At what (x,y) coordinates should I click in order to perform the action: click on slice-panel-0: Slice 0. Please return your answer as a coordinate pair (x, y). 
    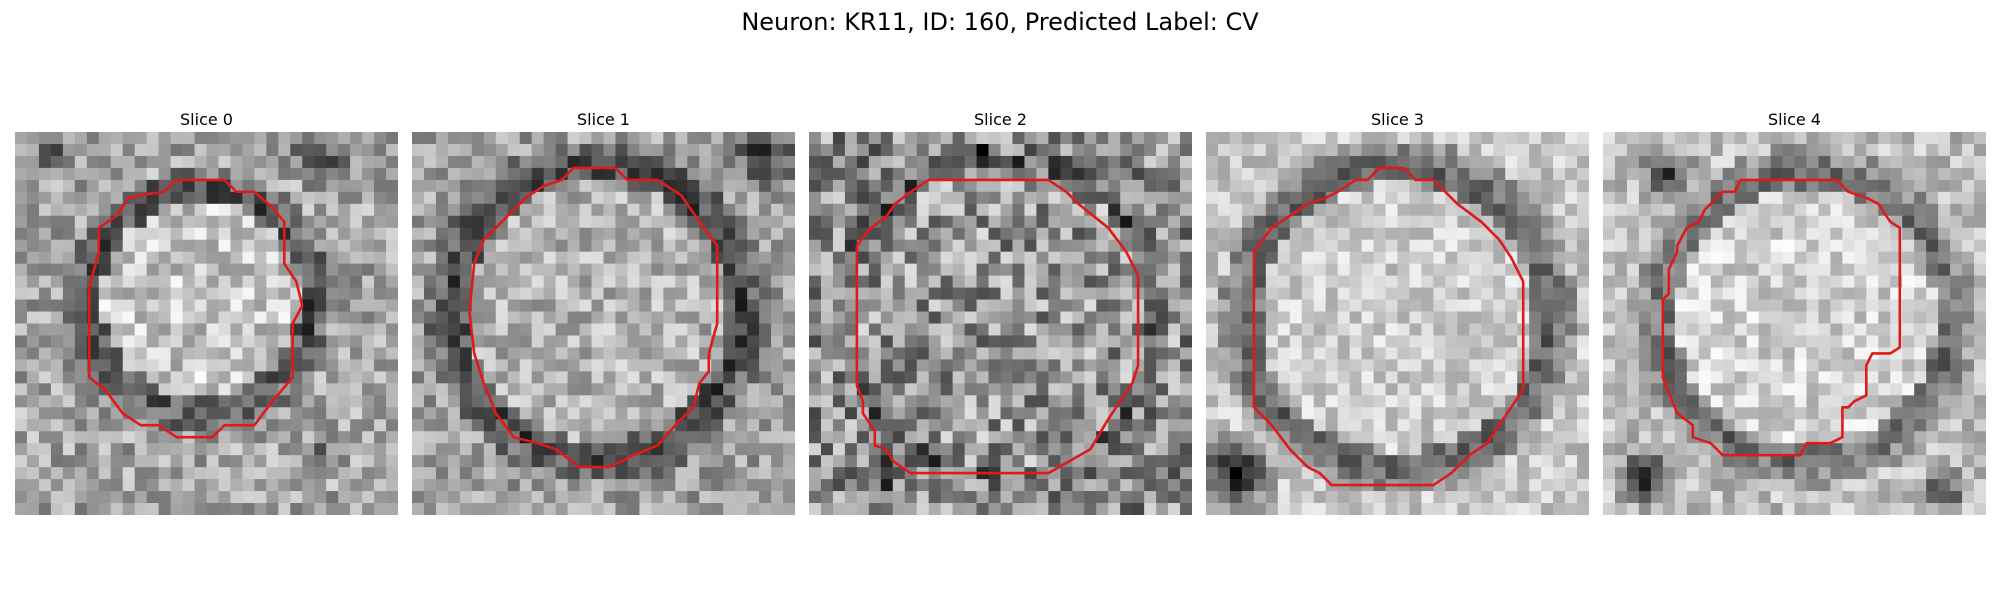
    Looking at the image, I should click on (206, 311).